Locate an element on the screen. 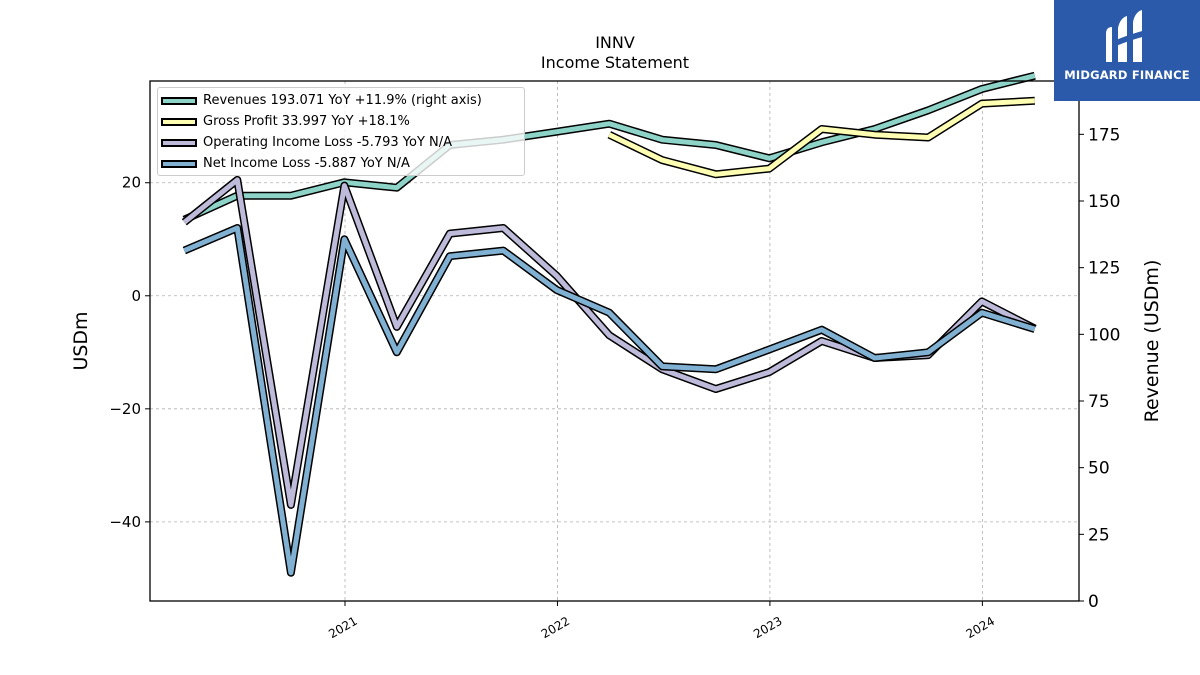 The height and width of the screenshot is (675, 1200). brand-name: MIDGARD FINANCE is located at coordinates (1127, 75).